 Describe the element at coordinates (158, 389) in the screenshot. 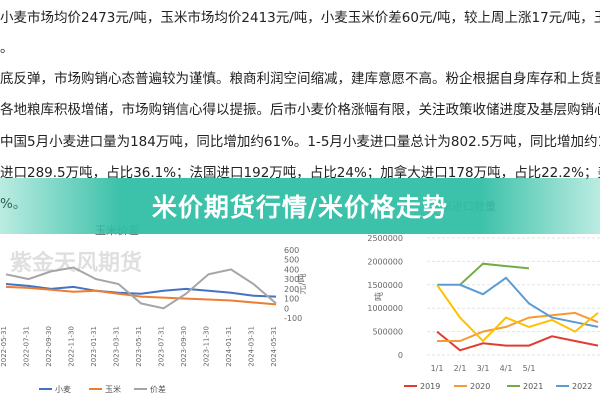

I see `legend-label: 价差` at that location.